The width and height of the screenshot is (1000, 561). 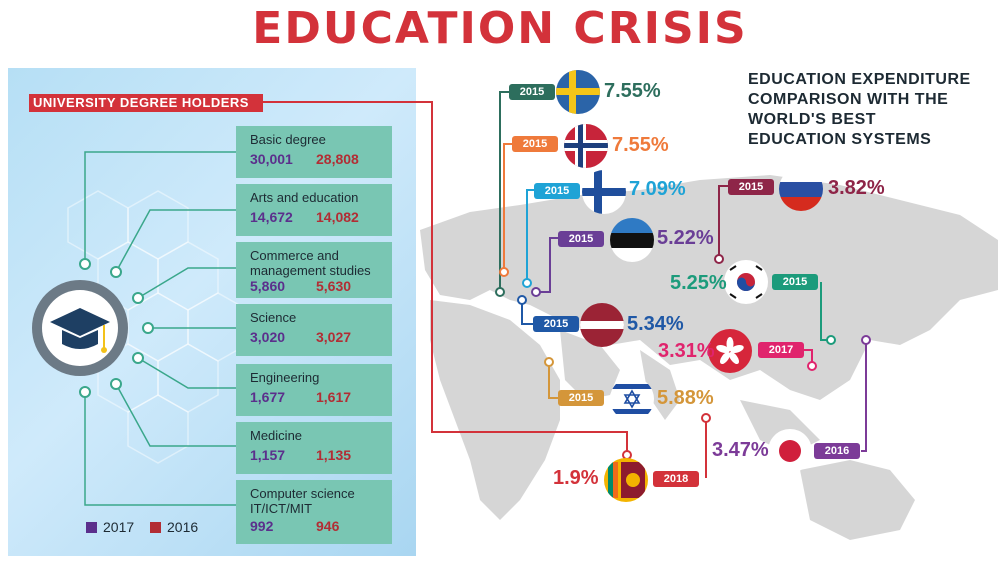 I want to click on degree-label: Engineering, so click(x=285, y=377).